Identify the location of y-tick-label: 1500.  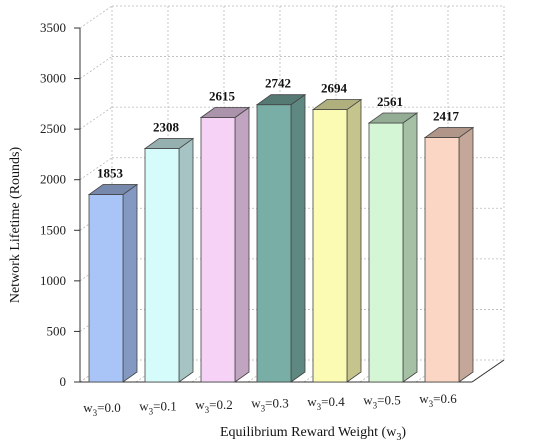
(53, 229).